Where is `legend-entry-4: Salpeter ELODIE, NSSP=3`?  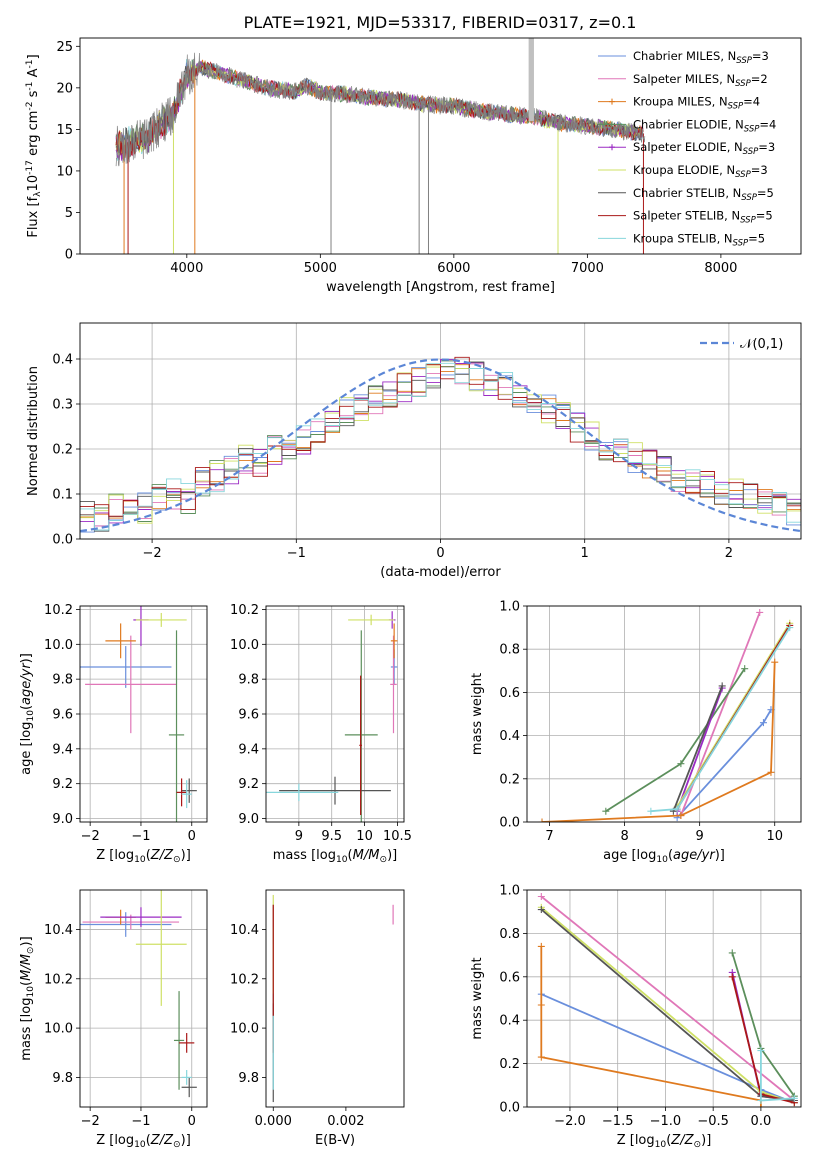
legend-entry-4: Salpeter ELODIE, NSSP=3 is located at coordinates (704, 148).